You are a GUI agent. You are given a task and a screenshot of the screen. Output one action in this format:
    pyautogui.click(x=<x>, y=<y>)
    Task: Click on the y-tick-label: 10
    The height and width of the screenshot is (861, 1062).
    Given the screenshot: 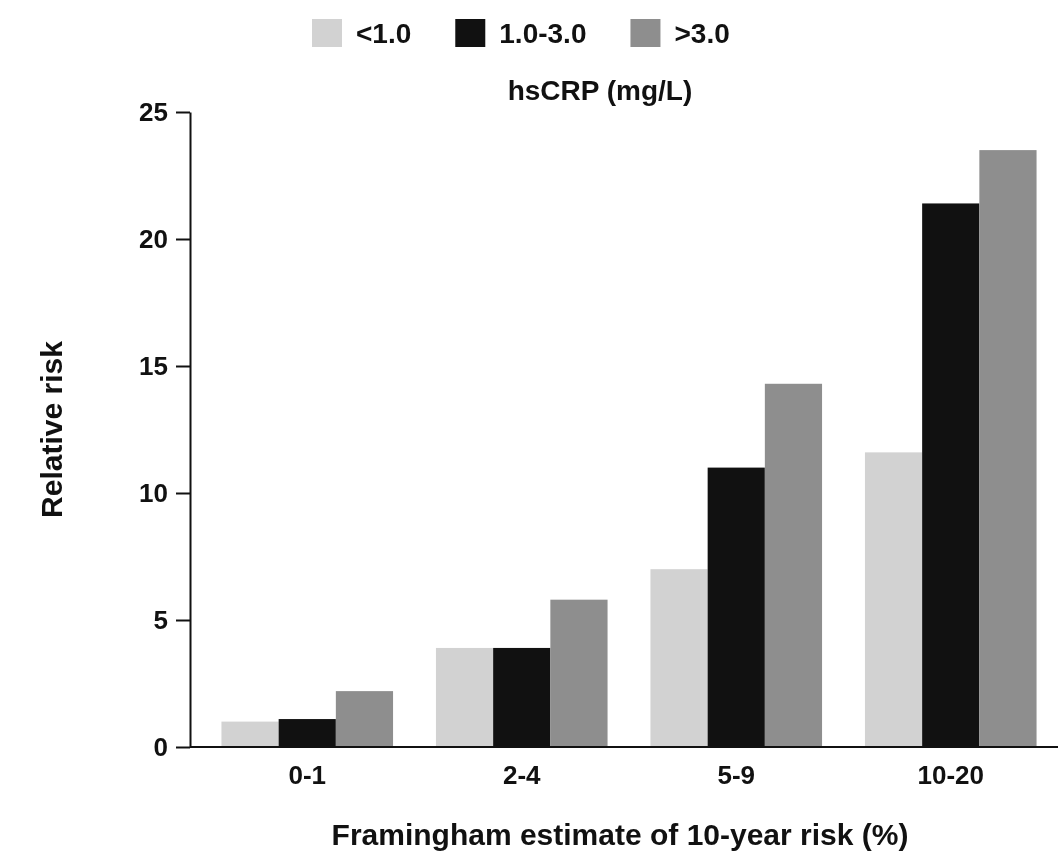 What is the action you would take?
    pyautogui.click(x=153, y=492)
    